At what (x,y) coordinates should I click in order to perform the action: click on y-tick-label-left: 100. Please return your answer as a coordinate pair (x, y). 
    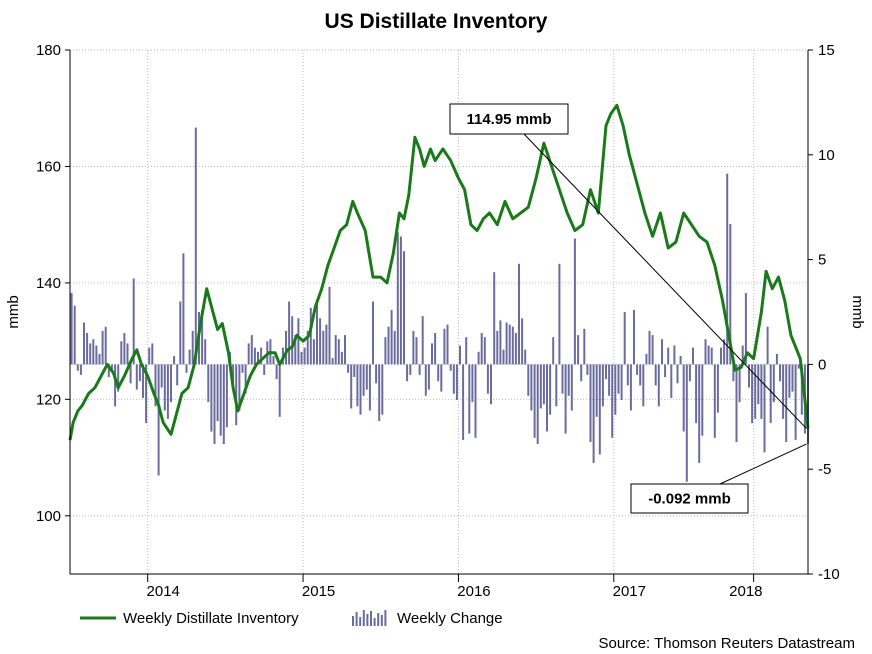
    Looking at the image, I should click on (48, 516).